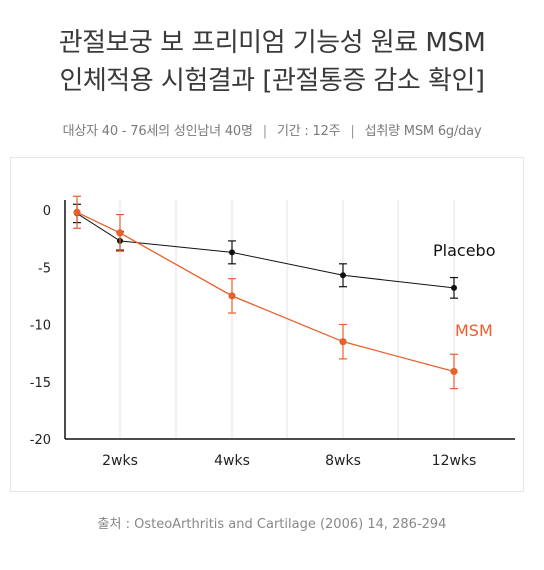  Describe the element at coordinates (308, 131) in the screenshot. I see `study-period: 기간 : 12주` at that location.